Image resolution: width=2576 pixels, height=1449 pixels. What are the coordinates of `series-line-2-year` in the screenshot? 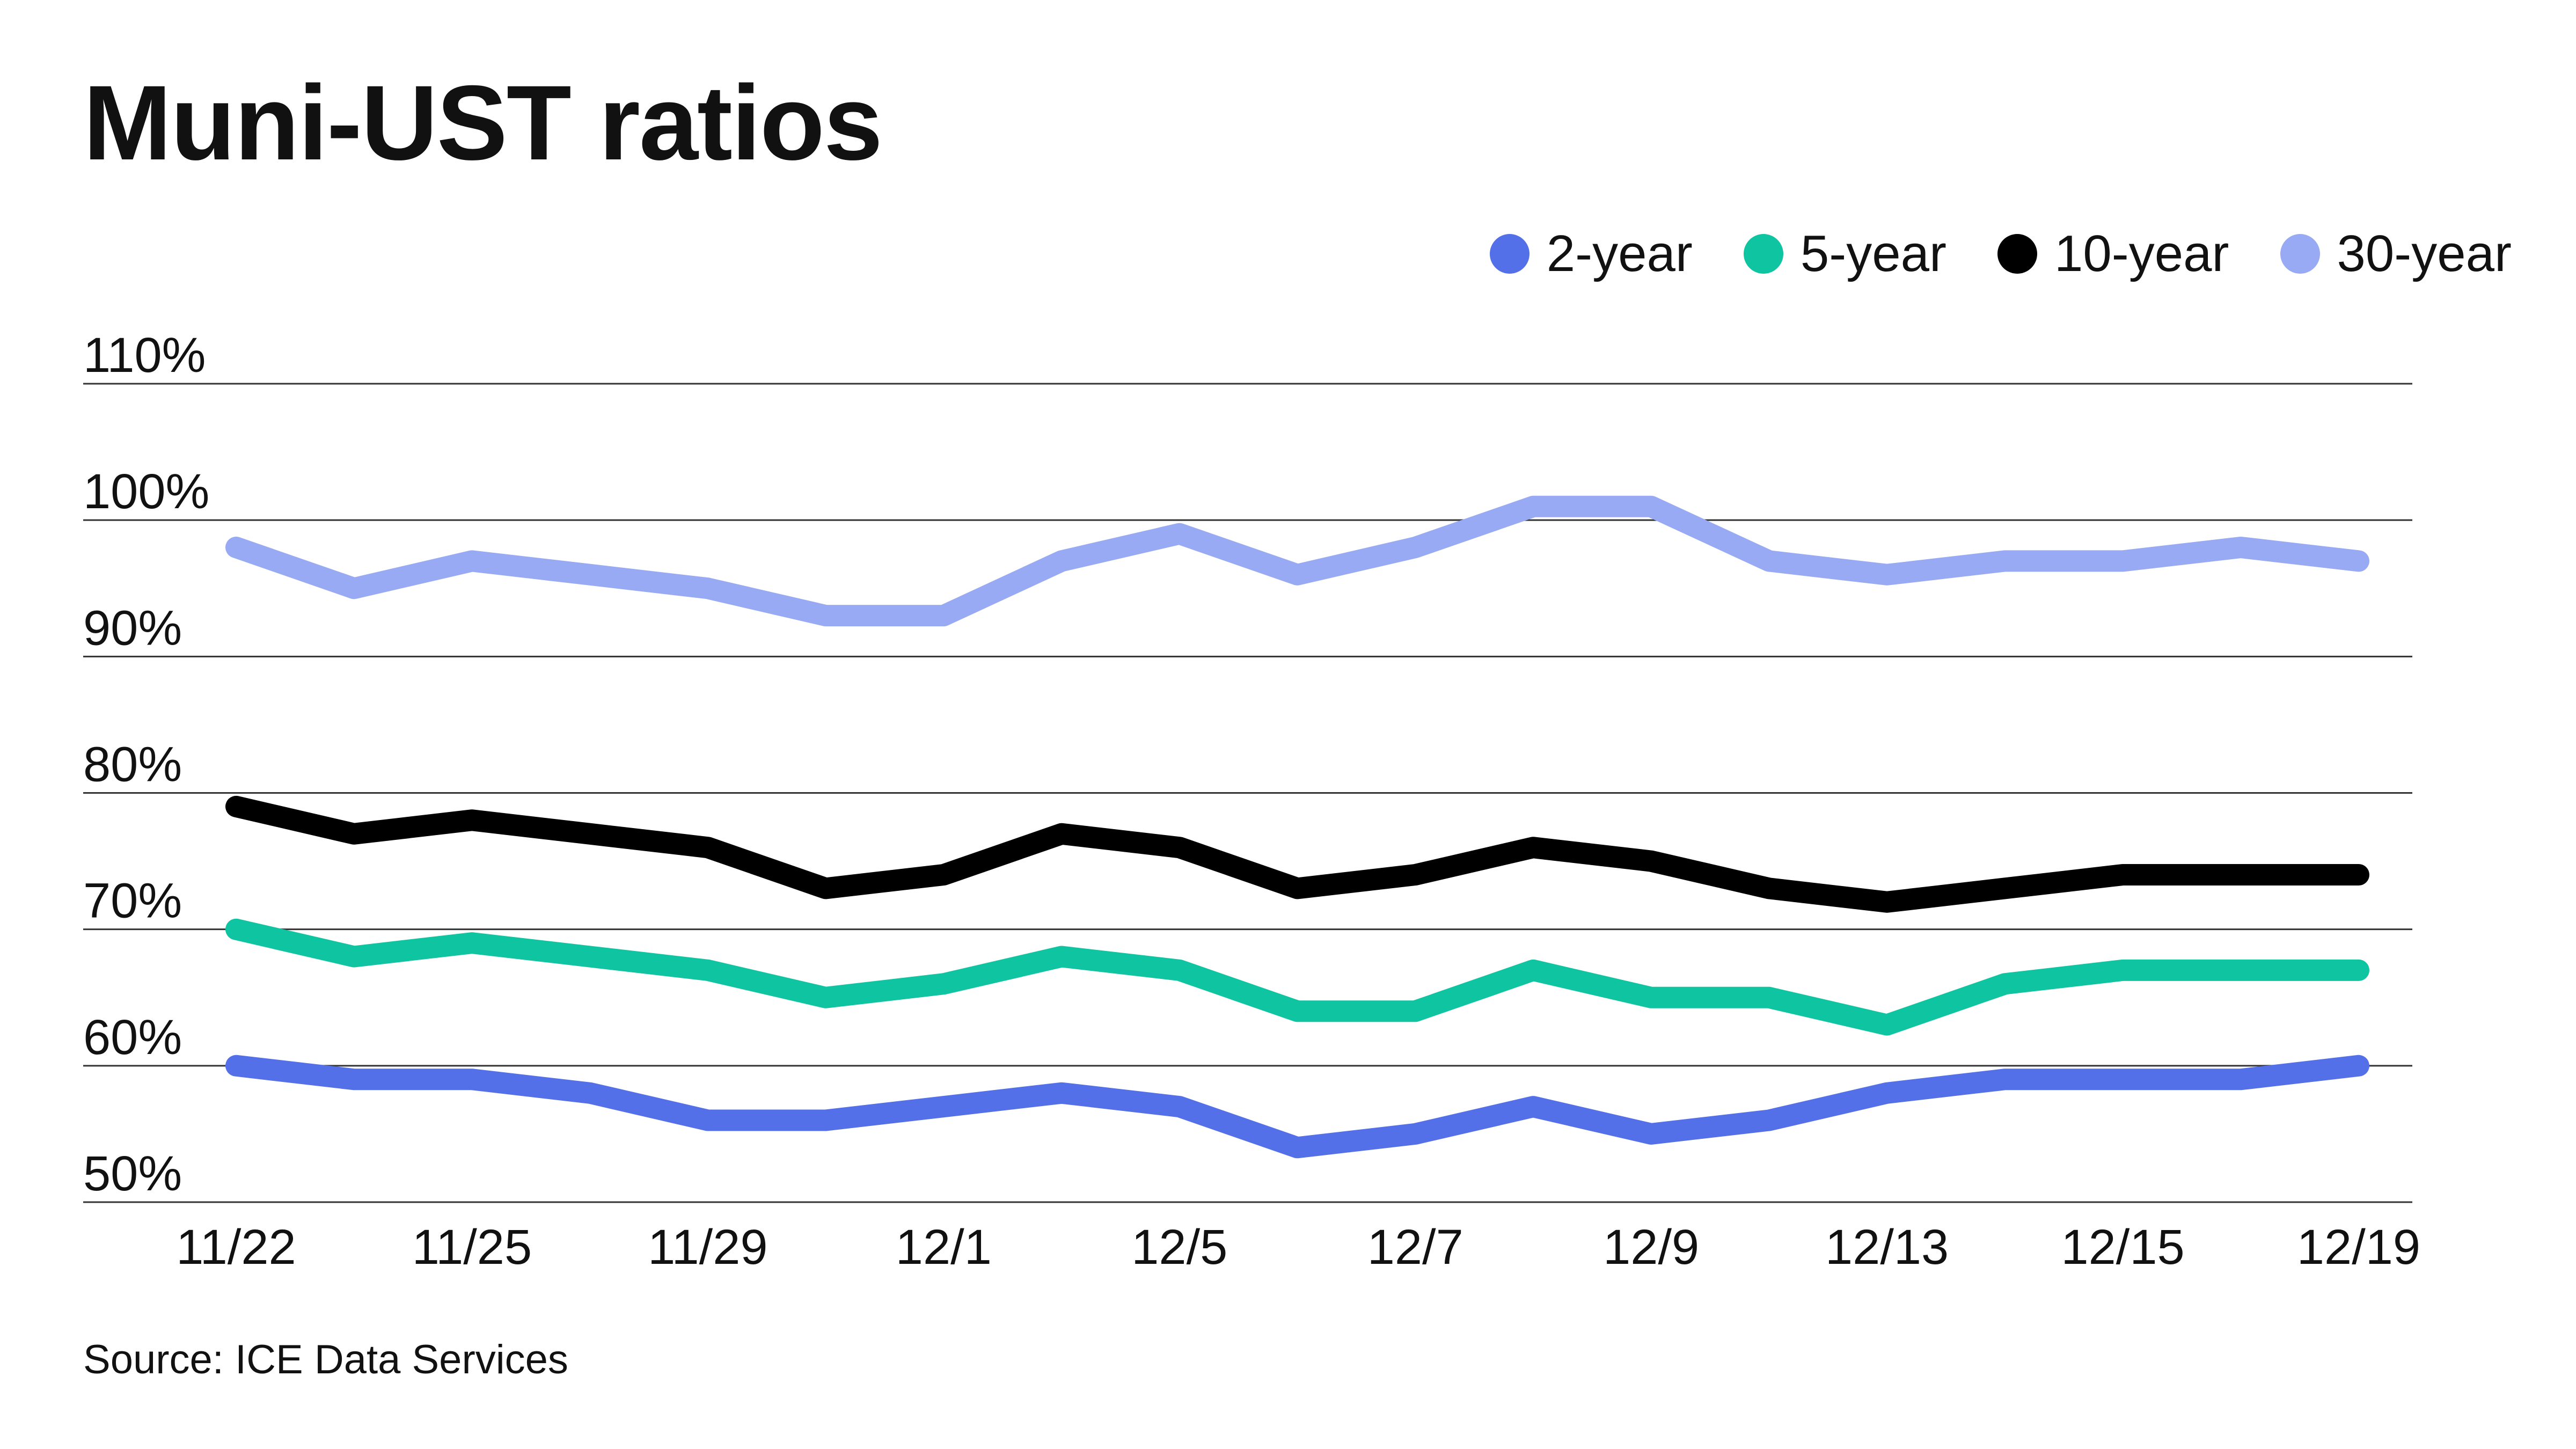 It's located at (1297, 1107).